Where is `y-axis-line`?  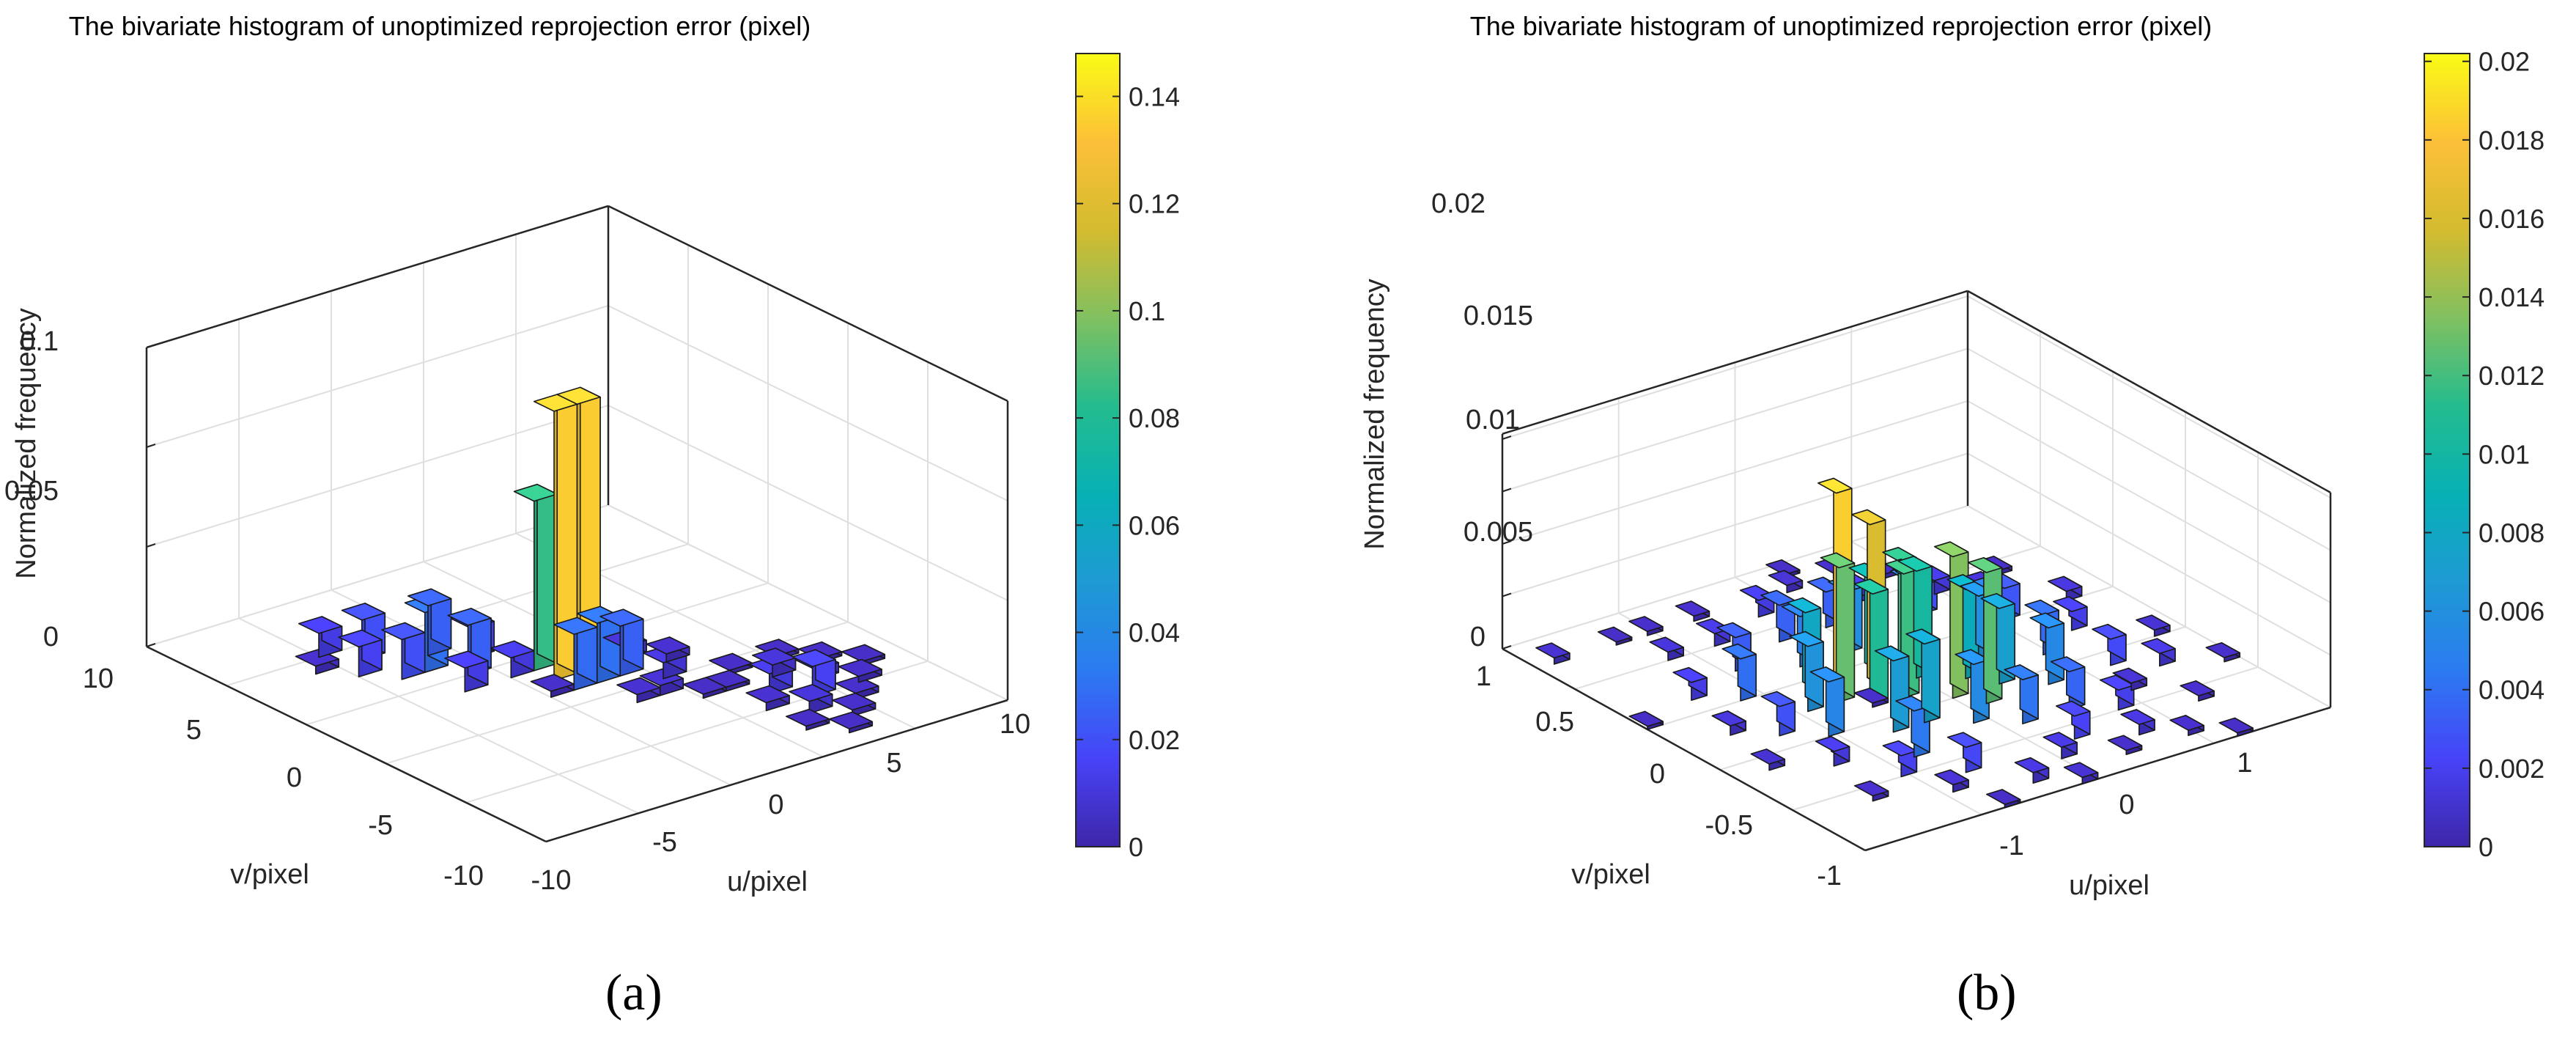 y-axis-line is located at coordinates (1684, 749).